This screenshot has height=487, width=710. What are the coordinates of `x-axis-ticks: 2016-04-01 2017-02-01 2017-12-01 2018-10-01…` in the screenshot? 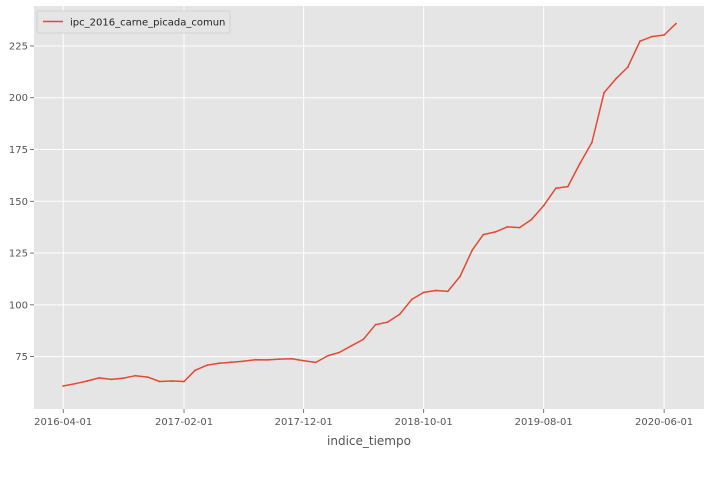 It's located at (363, 418).